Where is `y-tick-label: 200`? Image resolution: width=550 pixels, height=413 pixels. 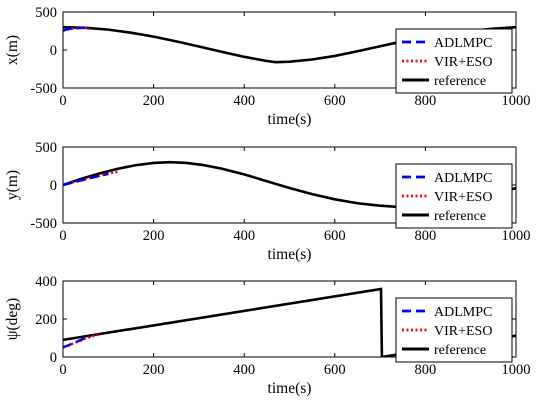
y-tick-label: 200 is located at coordinates (46, 320).